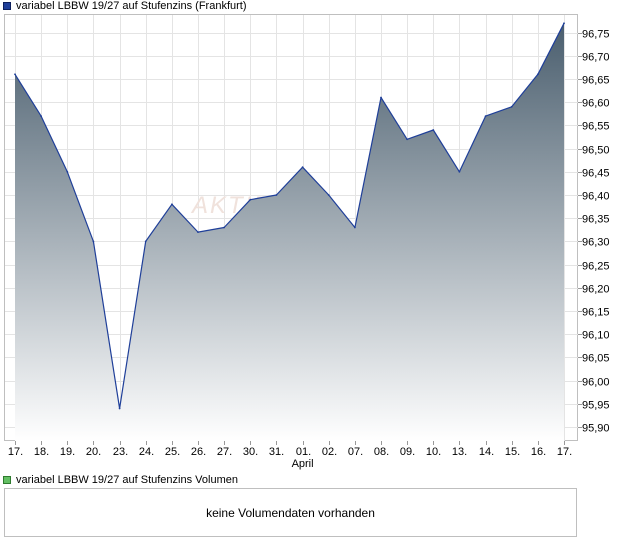 The height and width of the screenshot is (546, 620). I want to click on y-tick-label: 96,35, so click(596, 220).